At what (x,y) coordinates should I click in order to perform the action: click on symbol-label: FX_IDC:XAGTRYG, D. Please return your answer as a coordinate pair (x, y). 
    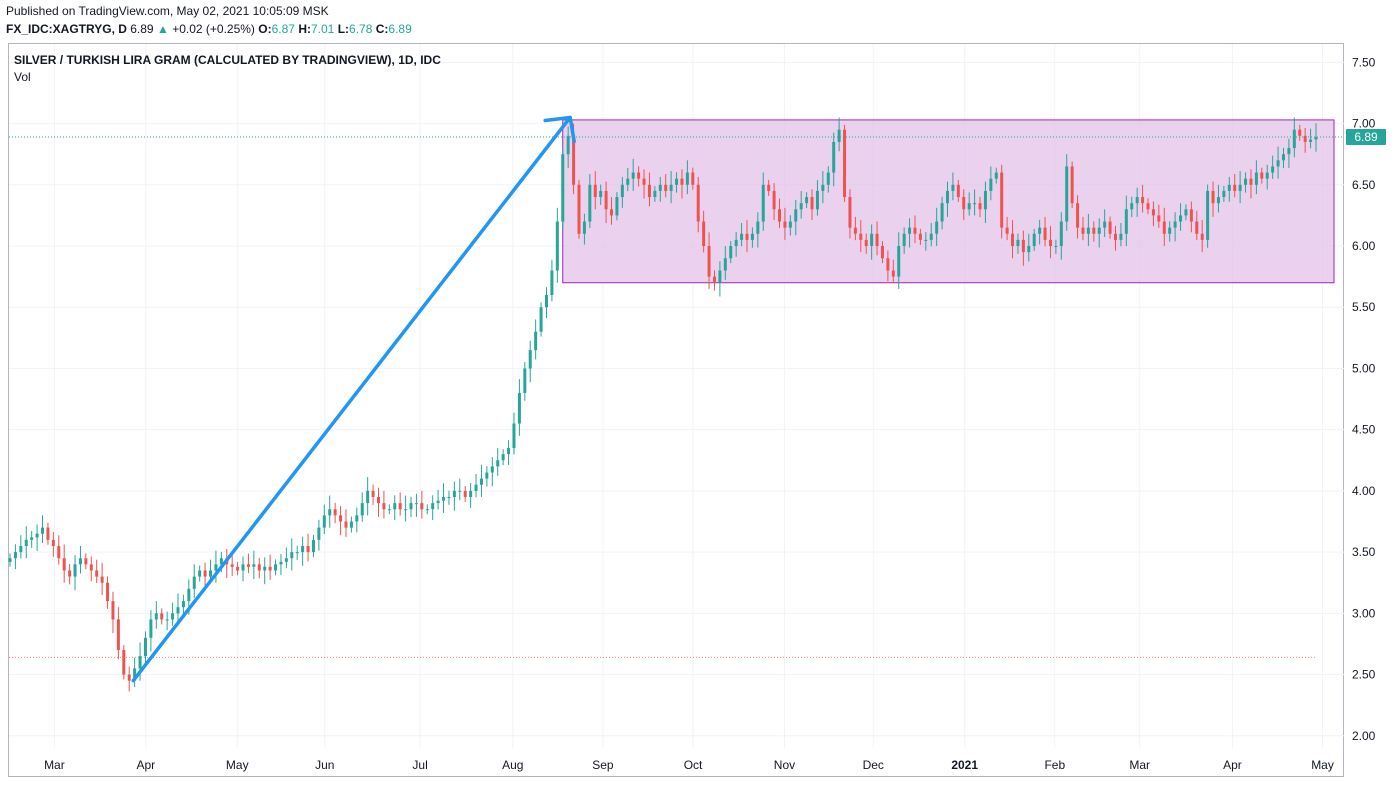
    Looking at the image, I should click on (66, 29).